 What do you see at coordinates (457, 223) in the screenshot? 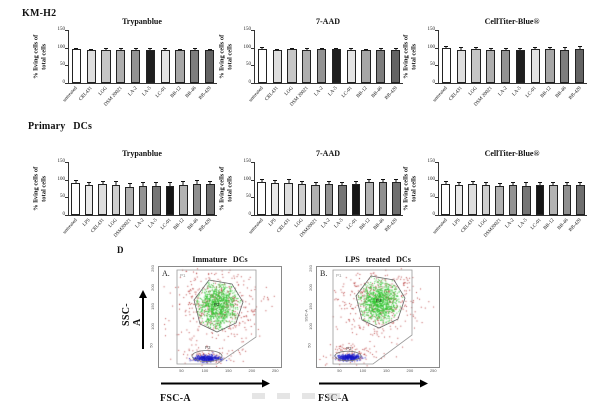
I see `x-tick-label: LPS` at bounding box center [457, 223].